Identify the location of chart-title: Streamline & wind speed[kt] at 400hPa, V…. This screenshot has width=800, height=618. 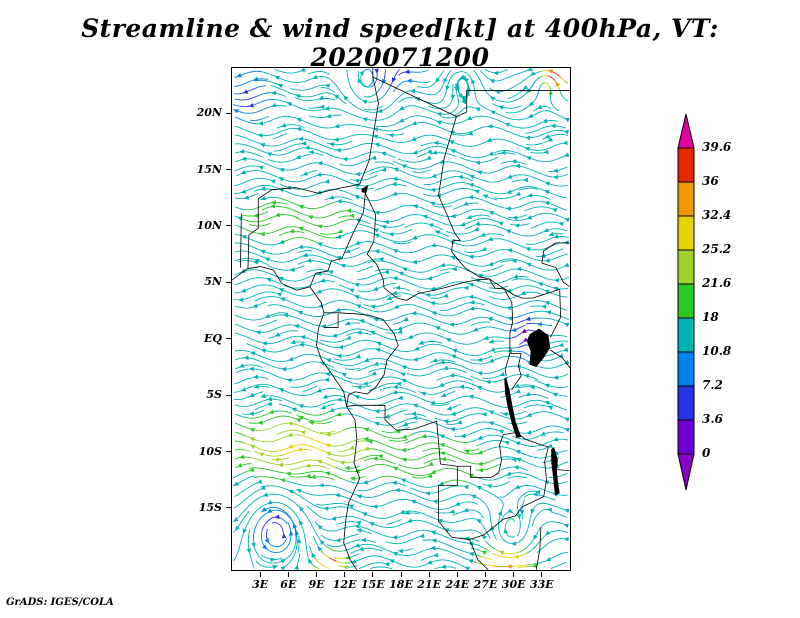
(400, 43).